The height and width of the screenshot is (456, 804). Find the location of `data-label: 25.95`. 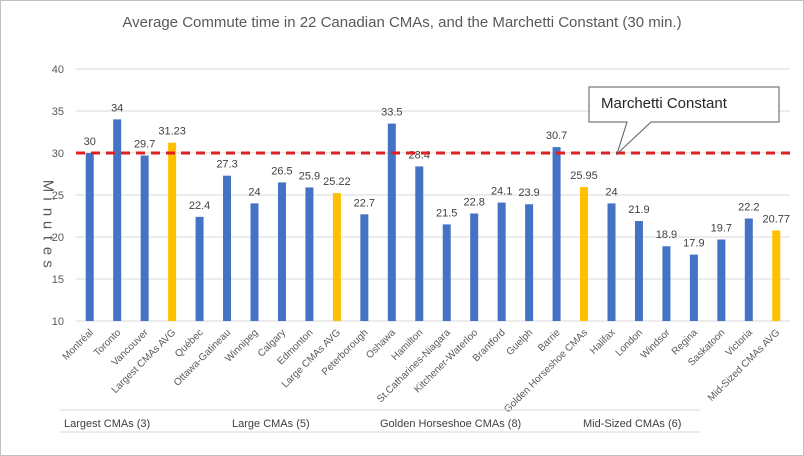

data-label: 25.95 is located at coordinates (584, 176).